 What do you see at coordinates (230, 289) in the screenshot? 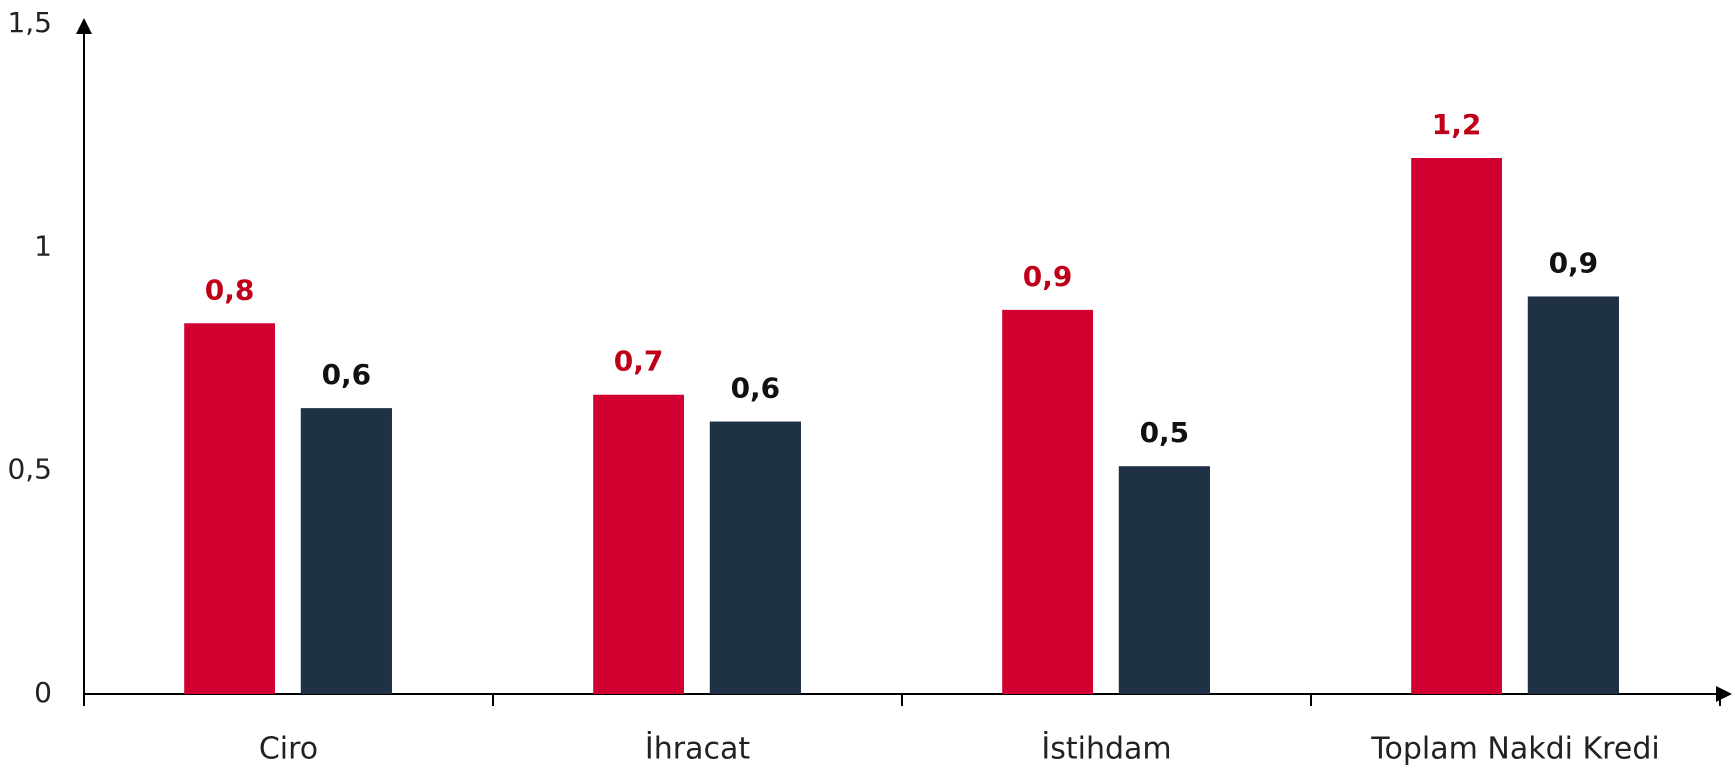
I see `value-label: 0,8` at bounding box center [230, 289].